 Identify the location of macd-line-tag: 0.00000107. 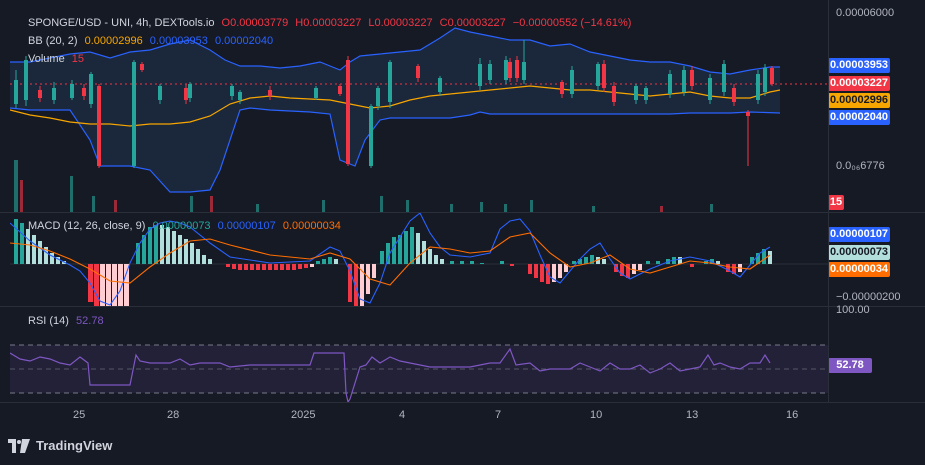
(859, 234).